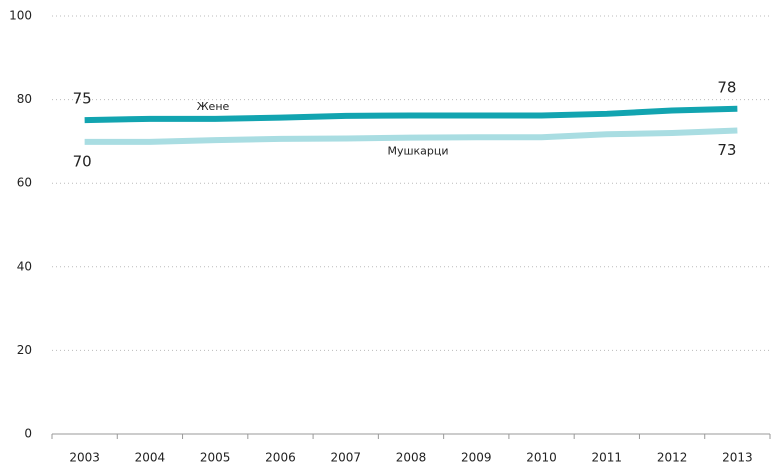 The height and width of the screenshot is (465, 773). I want to click on y-tick-label: 60, so click(24, 183).